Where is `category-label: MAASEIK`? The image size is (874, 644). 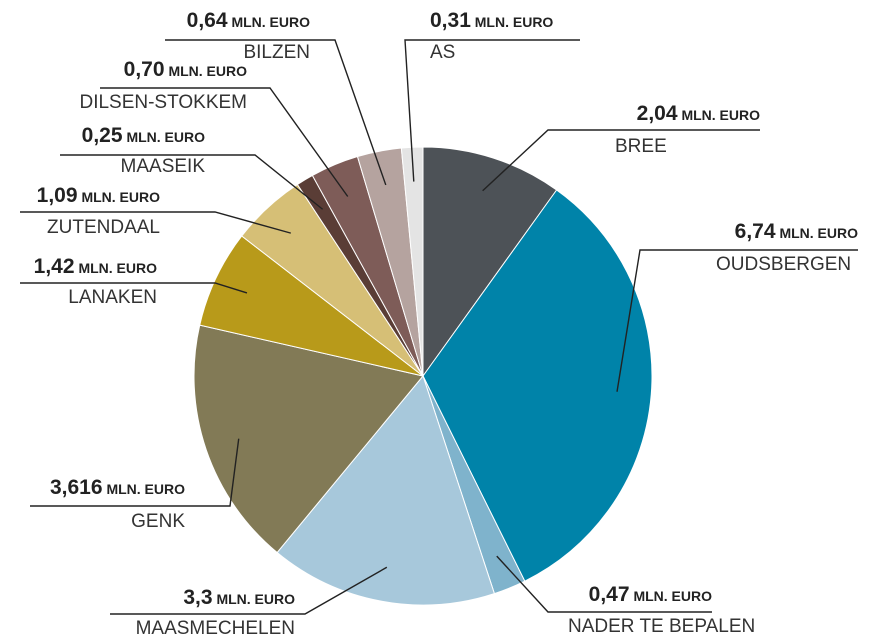 category-label: MAASEIK is located at coordinates (163, 166).